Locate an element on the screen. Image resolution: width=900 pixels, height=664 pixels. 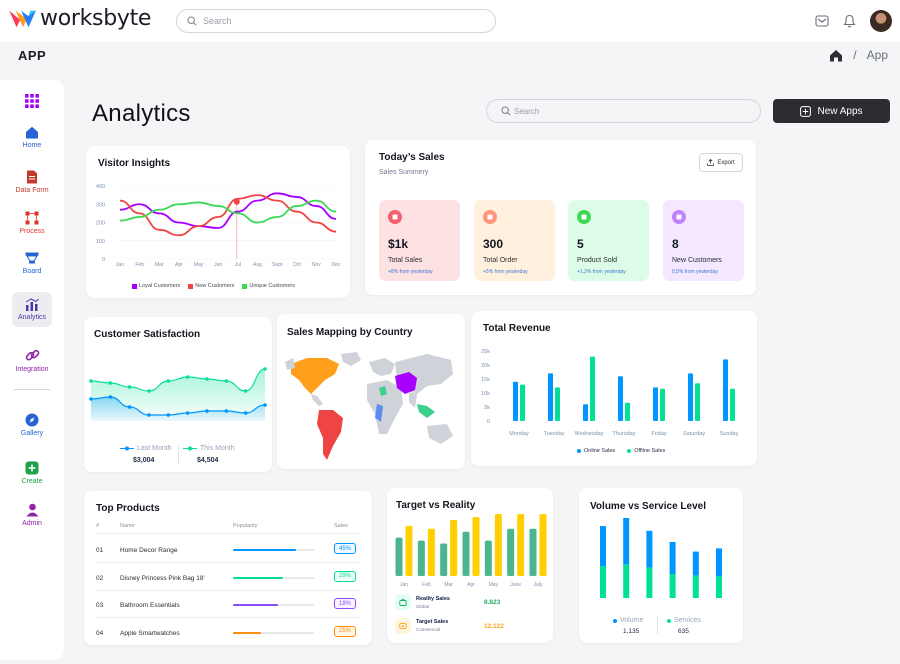
table-row: 02 Disney Princess Pink Bag 18' 29% is located at coordinates (228, 577).